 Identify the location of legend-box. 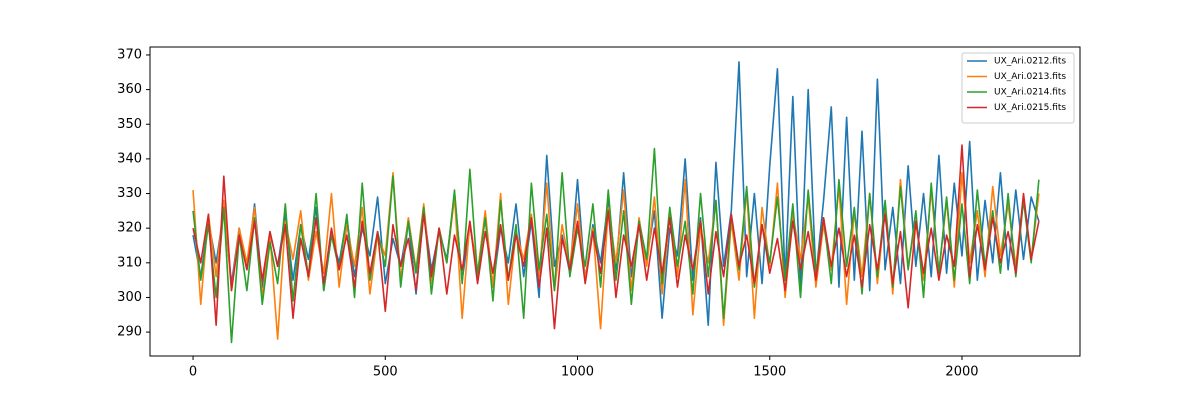
(1018, 88).